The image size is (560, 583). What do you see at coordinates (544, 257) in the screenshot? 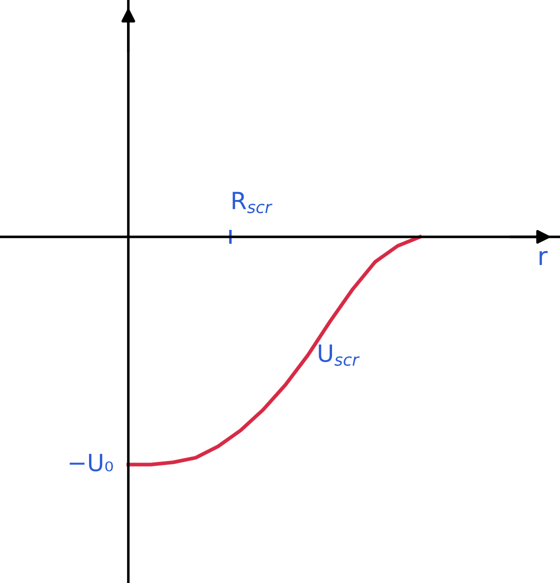
I see `x-axis-title: r` at bounding box center [544, 257].